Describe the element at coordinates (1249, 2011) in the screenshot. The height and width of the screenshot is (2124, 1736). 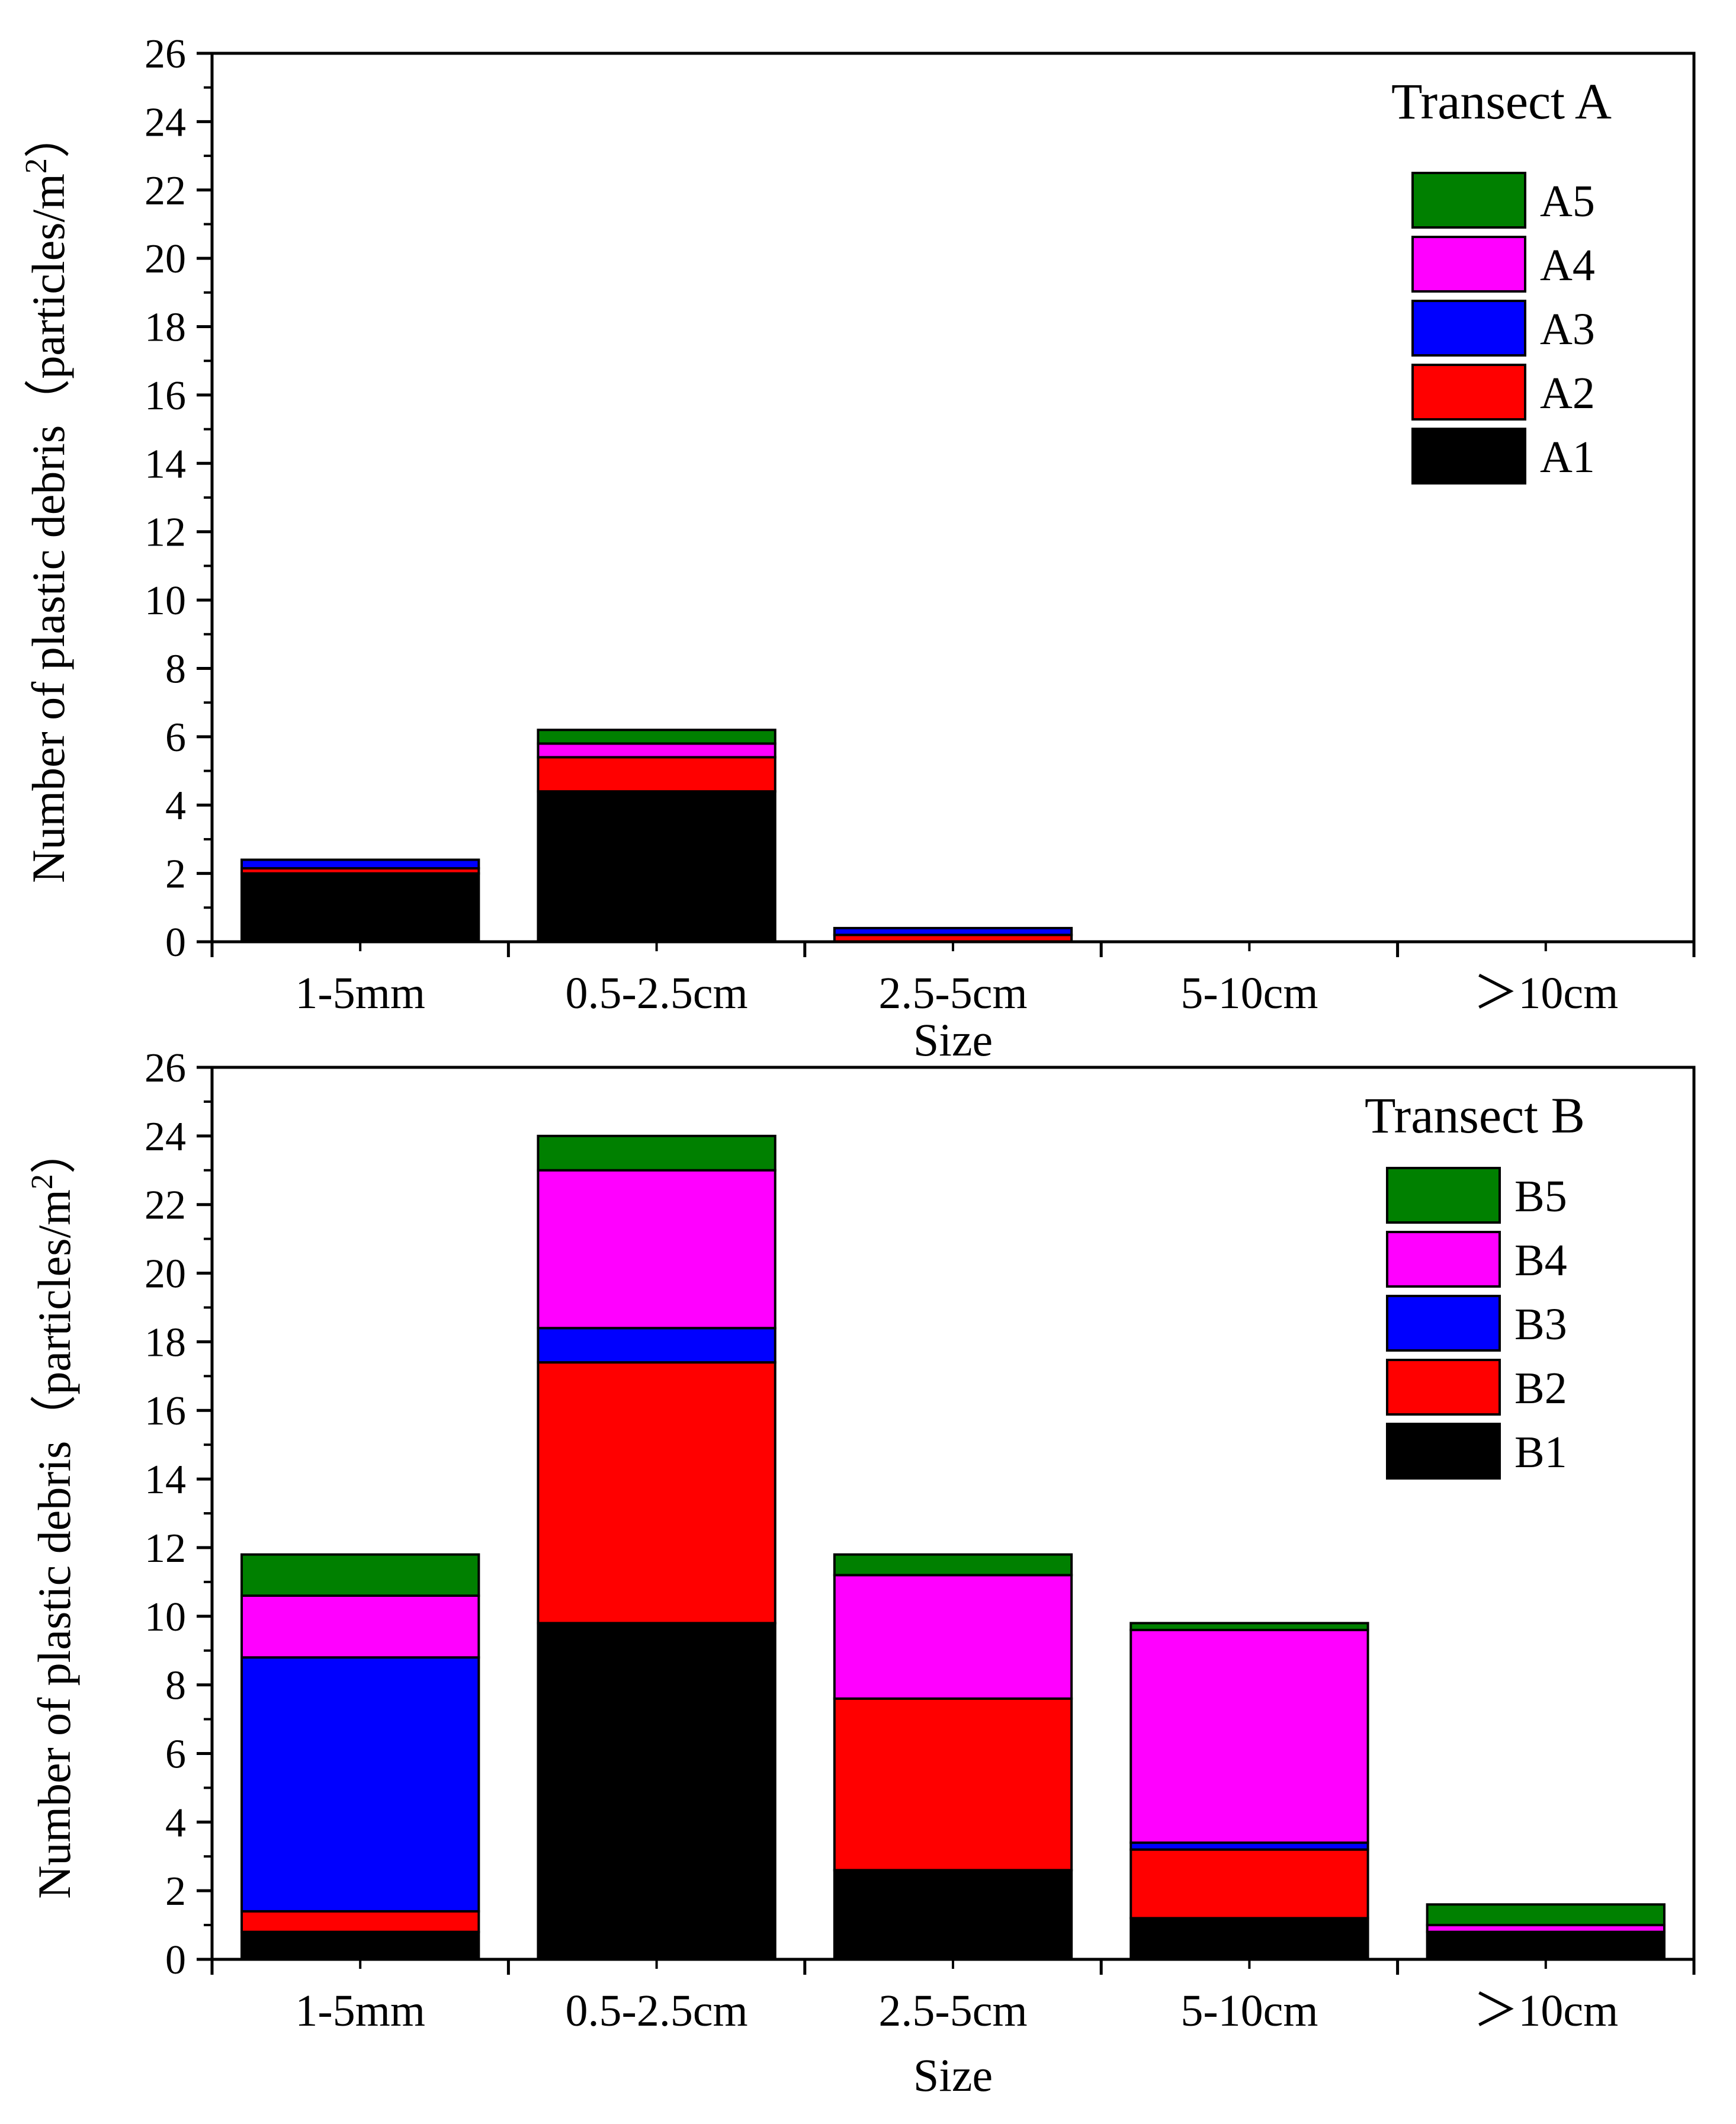
I see `transect-b-category-label: 5-10cm` at that location.